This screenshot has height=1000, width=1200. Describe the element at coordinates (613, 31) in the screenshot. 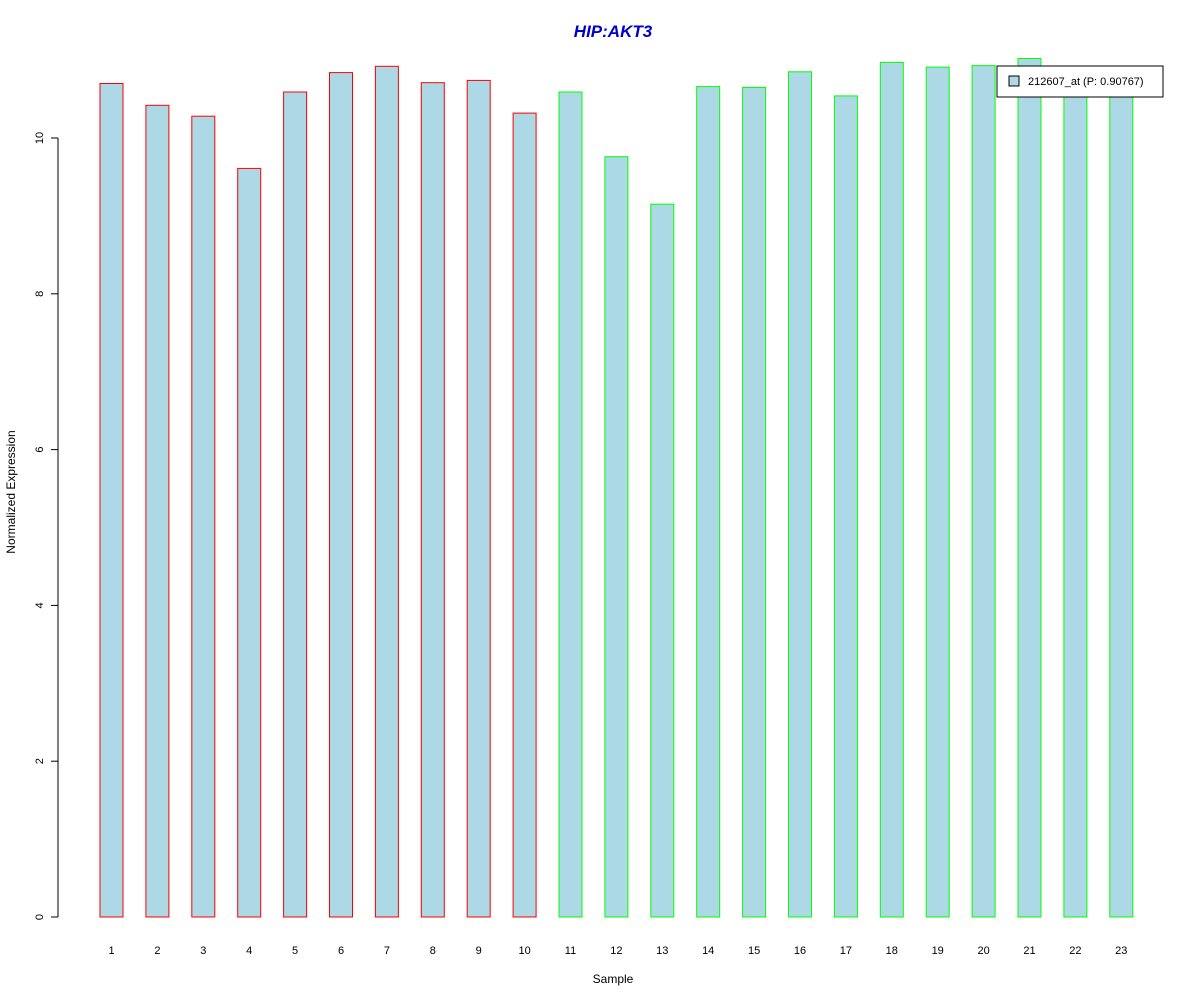

I see `chart-title: HIP:AKT3` at that location.